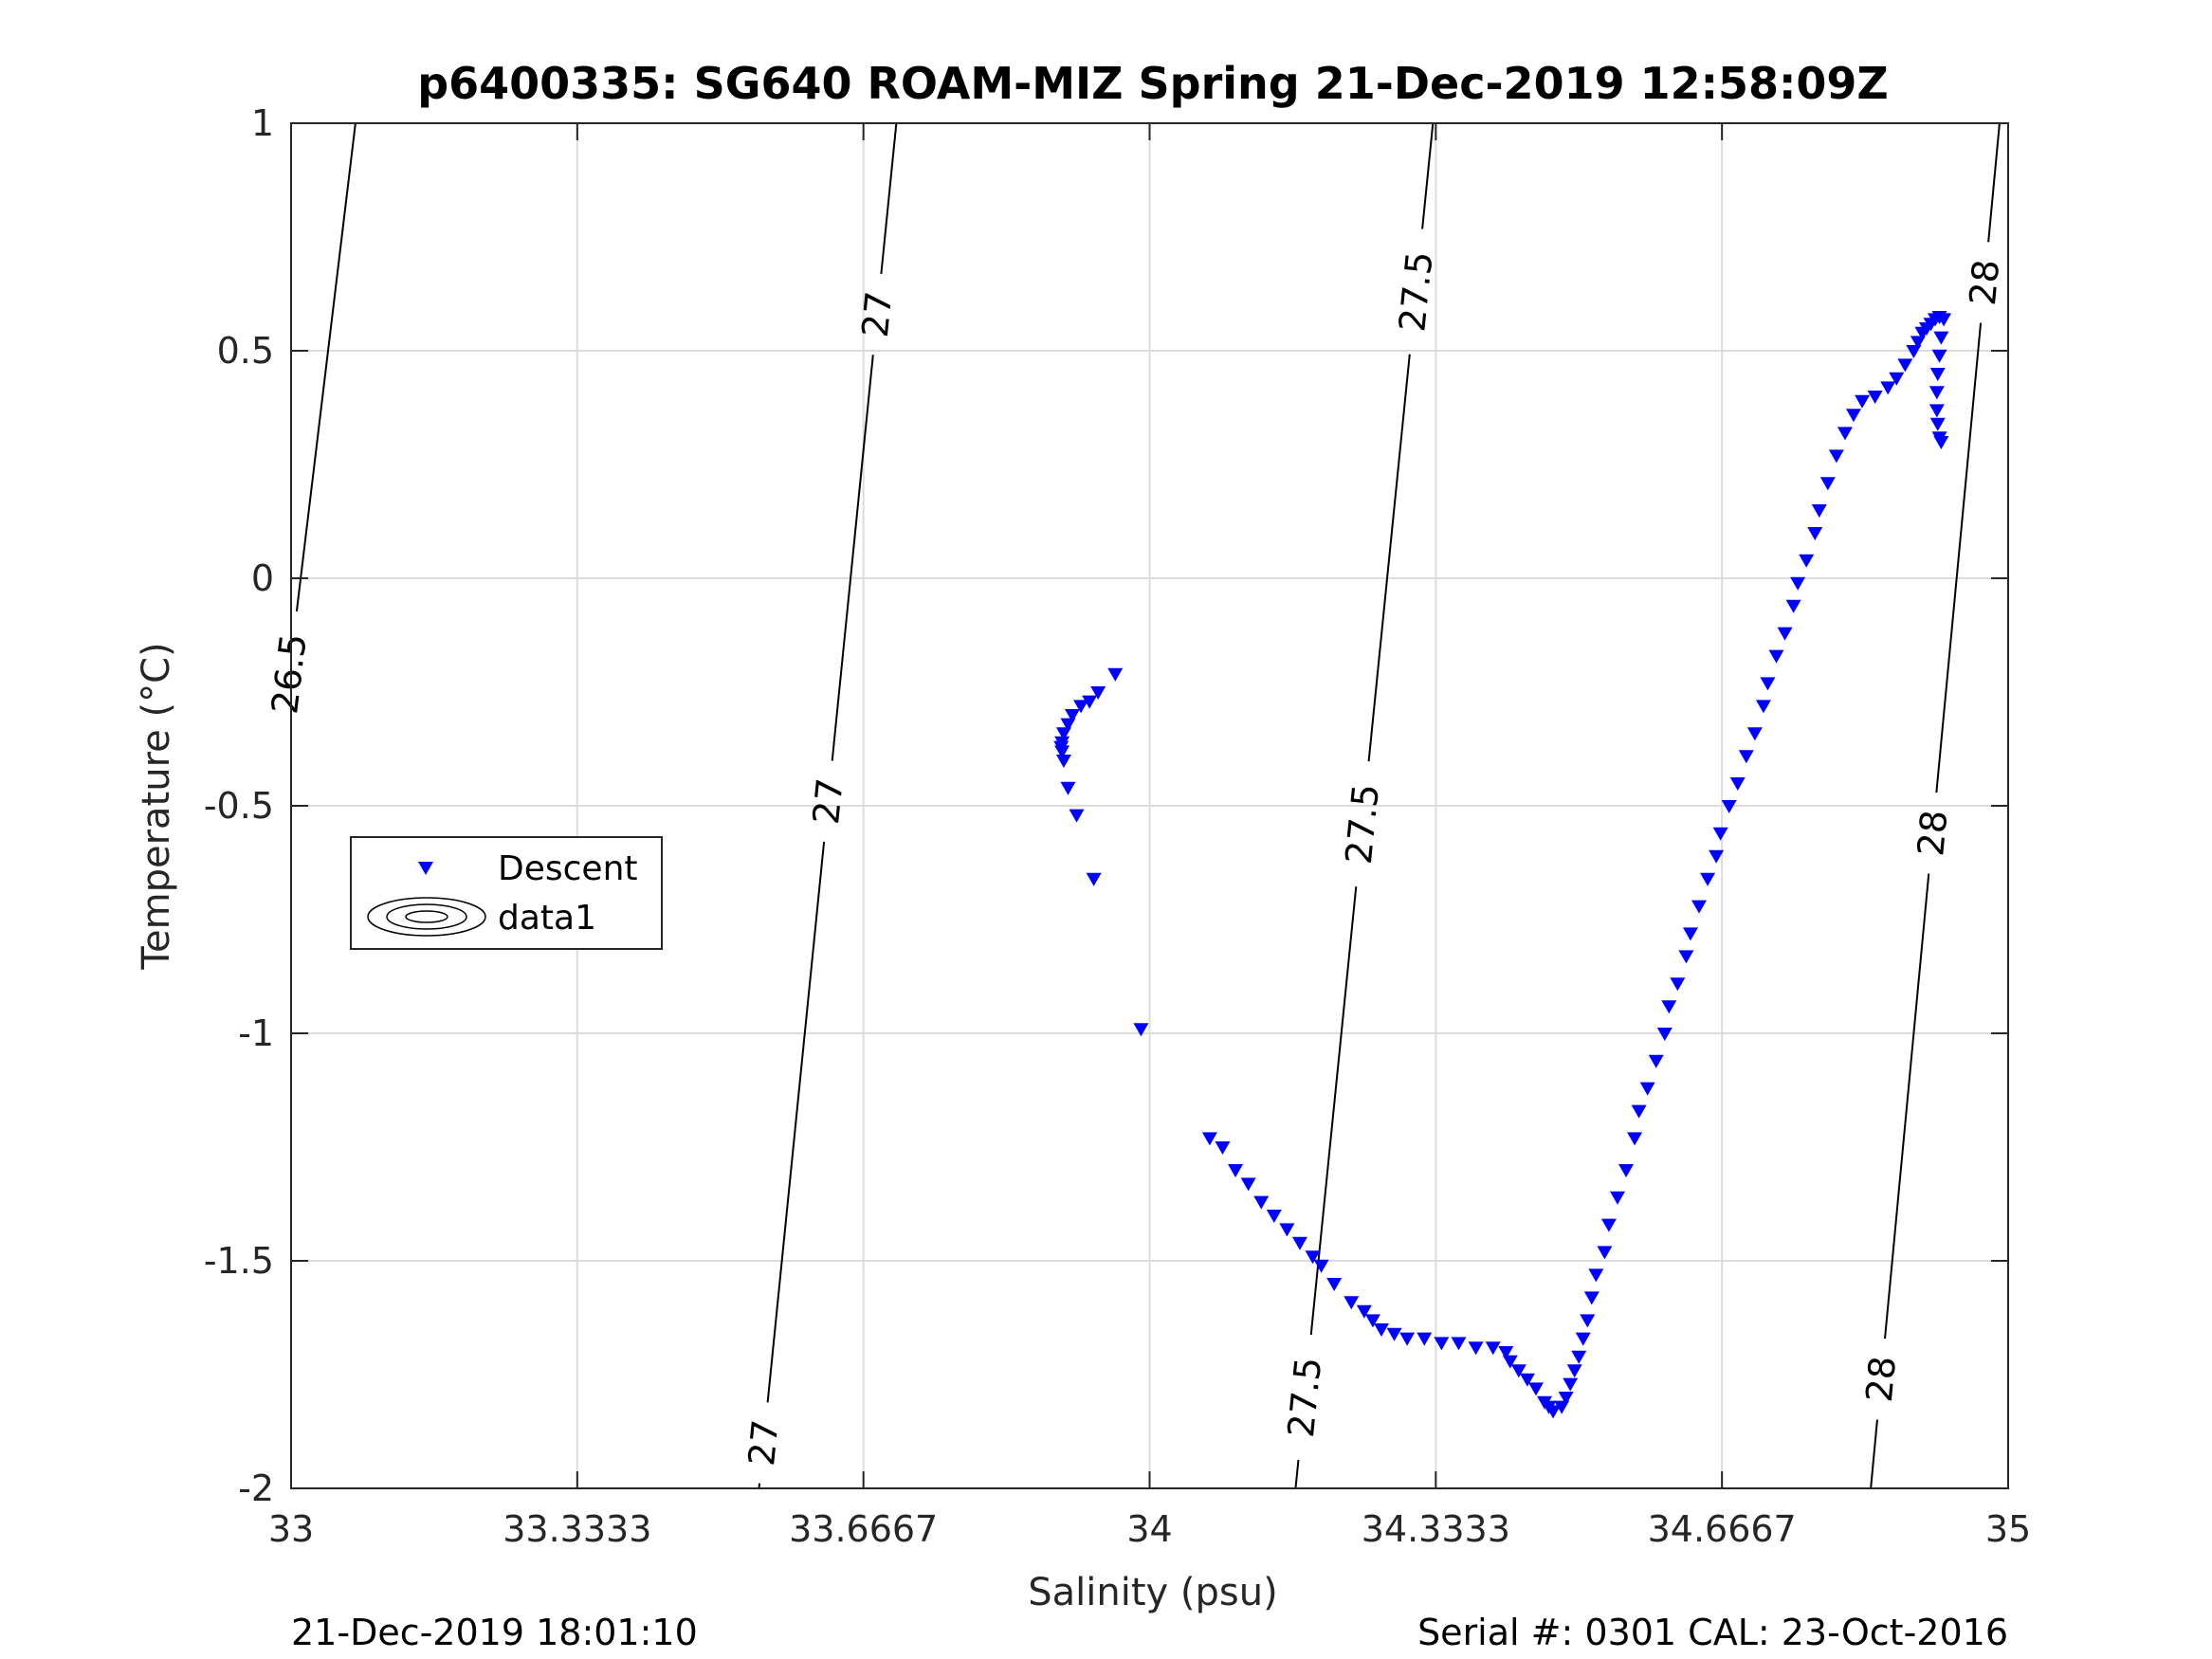  Describe the element at coordinates (506, 893) in the screenshot. I see `legend-box` at that location.